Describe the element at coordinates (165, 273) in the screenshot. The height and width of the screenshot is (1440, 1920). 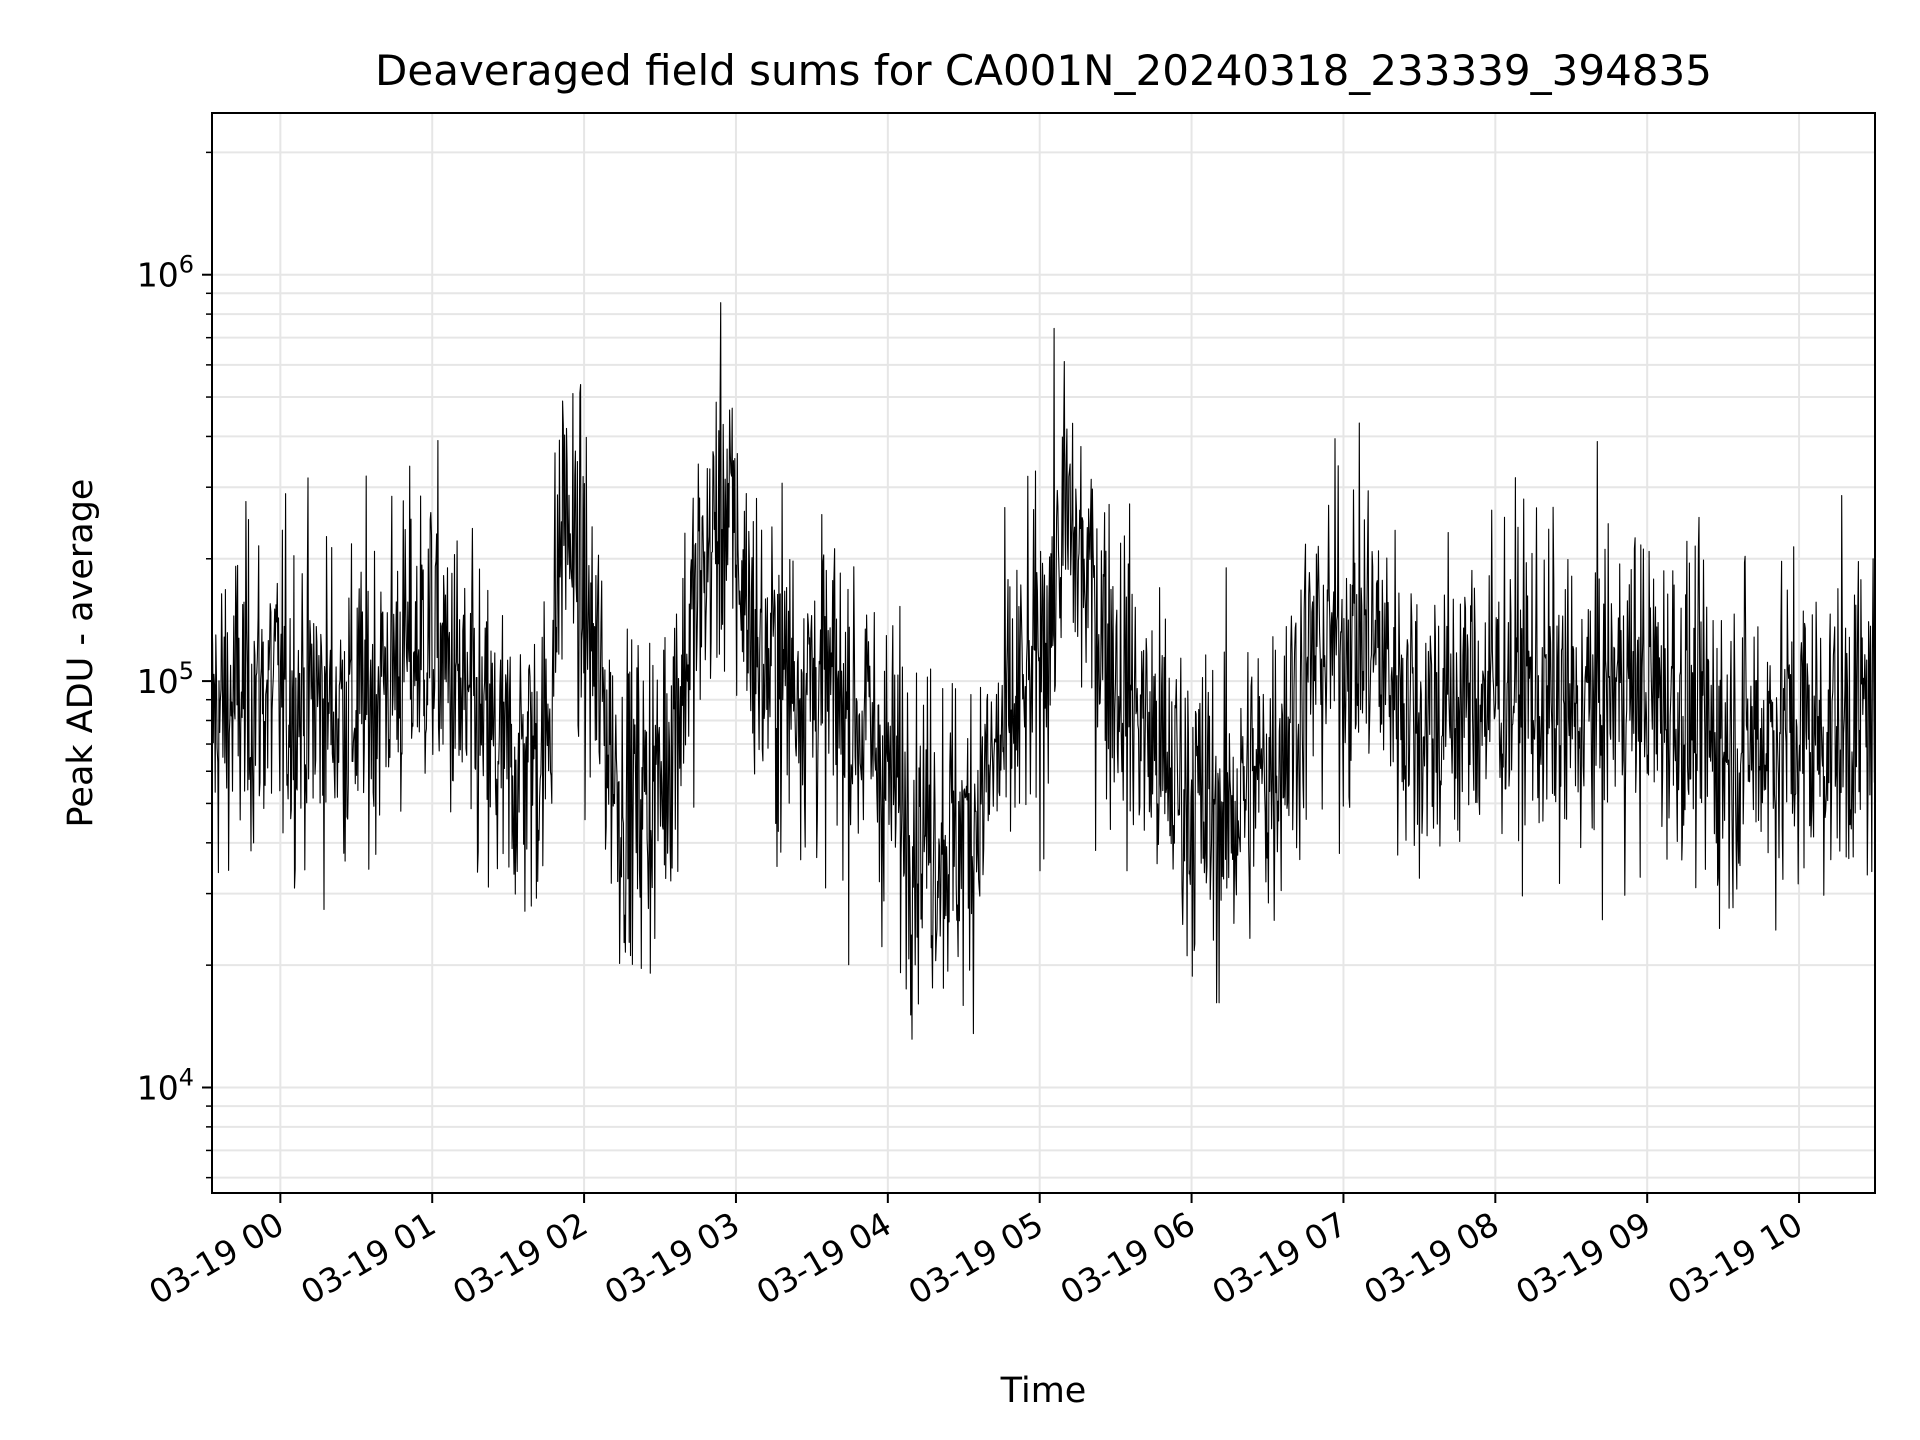
I see `y-tick-label: 10⁶` at that location.